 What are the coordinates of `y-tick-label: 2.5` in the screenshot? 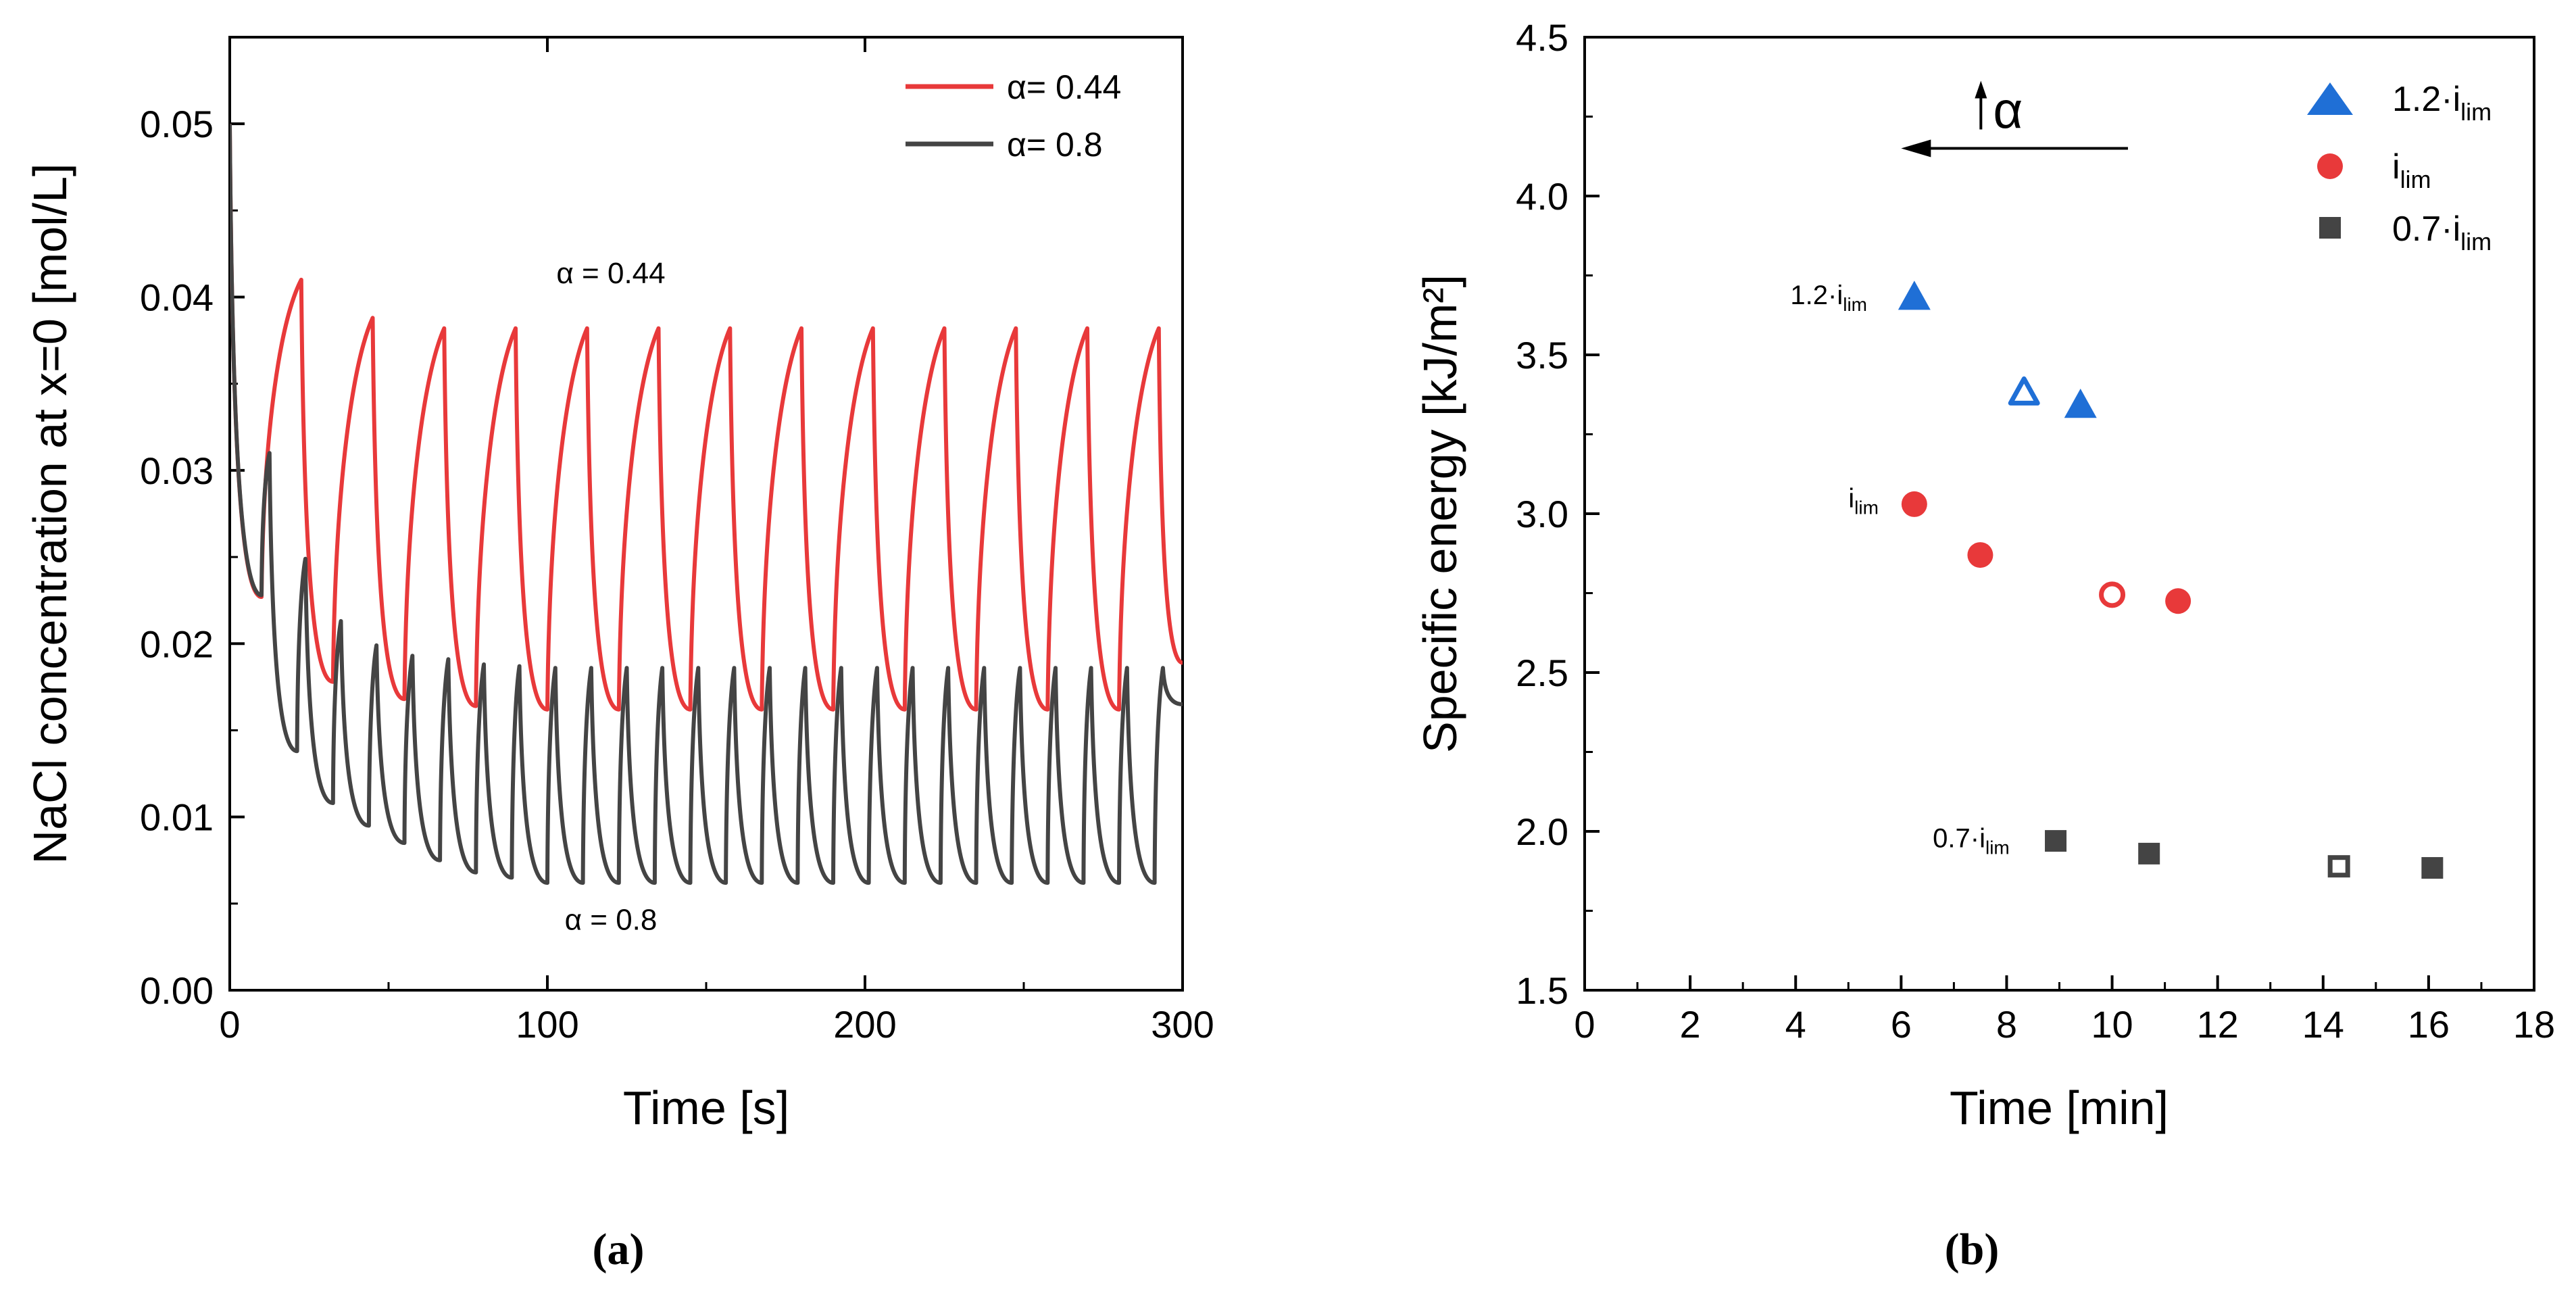 It's located at (1542, 673).